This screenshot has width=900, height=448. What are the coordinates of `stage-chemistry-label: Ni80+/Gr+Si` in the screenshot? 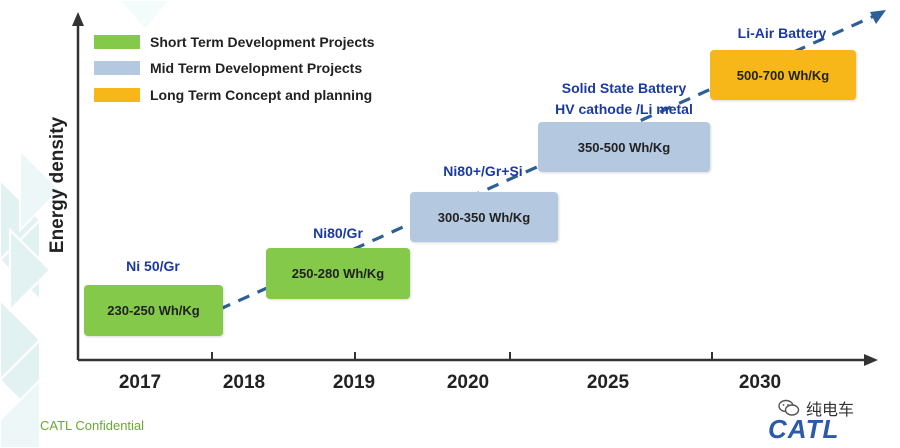 It's located at (483, 171).